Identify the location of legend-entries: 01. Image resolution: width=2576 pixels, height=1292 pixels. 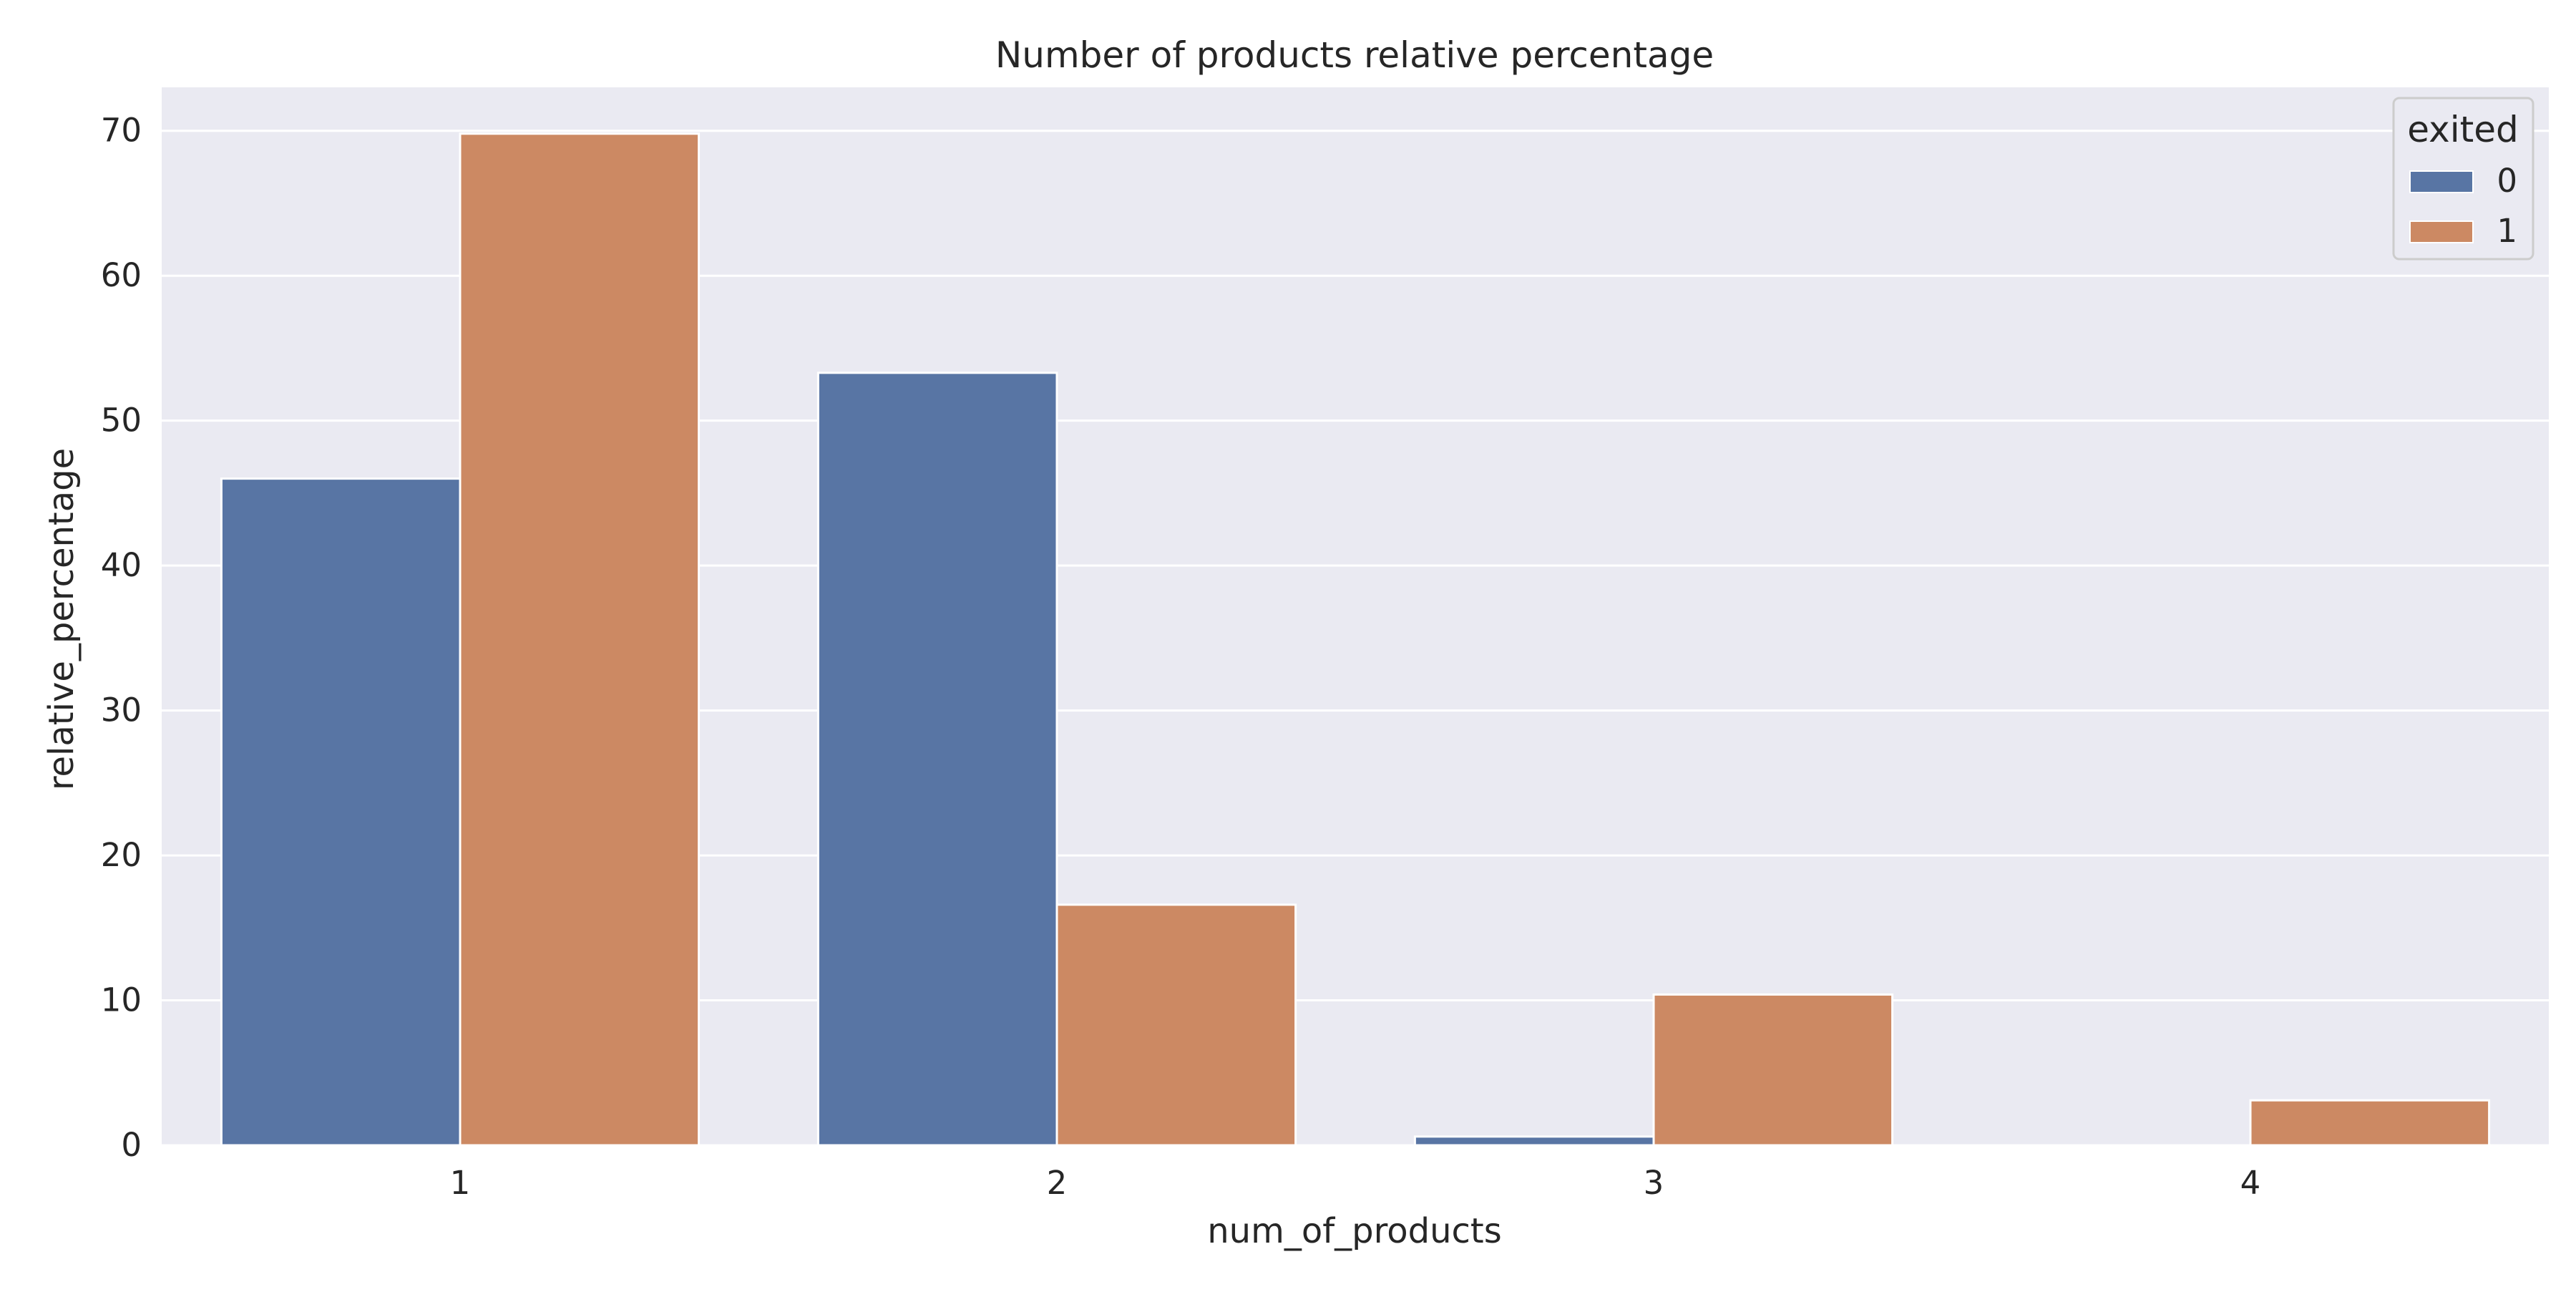
(2463, 206).